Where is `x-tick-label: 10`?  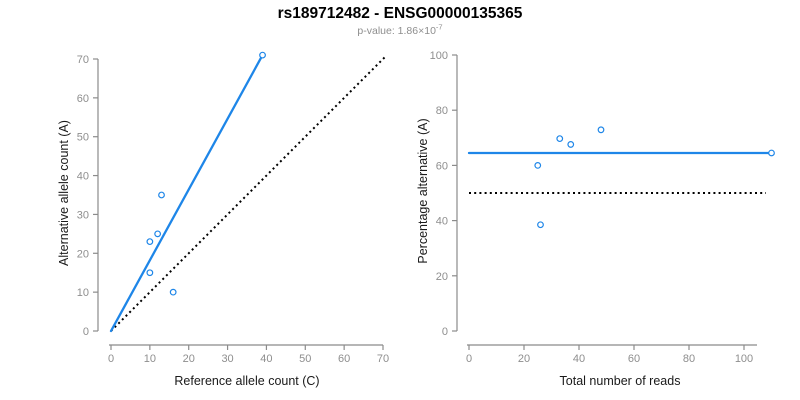
x-tick-label: 10 is located at coordinates (150, 359).